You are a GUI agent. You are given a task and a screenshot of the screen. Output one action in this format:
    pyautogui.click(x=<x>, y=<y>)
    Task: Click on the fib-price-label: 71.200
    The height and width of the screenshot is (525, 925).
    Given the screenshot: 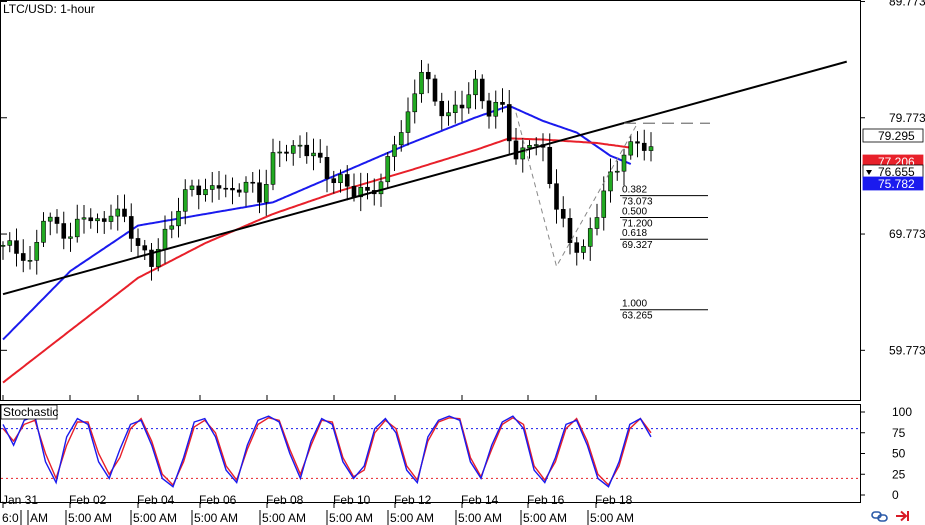 What is the action you would take?
    pyautogui.click(x=637, y=223)
    